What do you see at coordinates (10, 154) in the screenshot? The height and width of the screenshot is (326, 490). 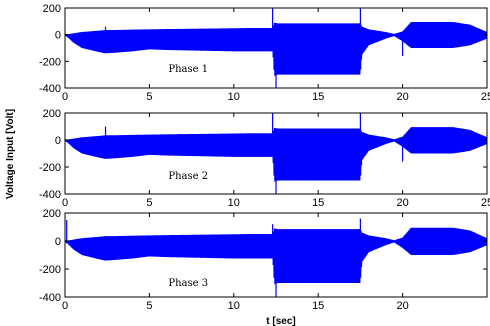 I see `y-axis-label: Voltage Input [Volt]` at bounding box center [10, 154].